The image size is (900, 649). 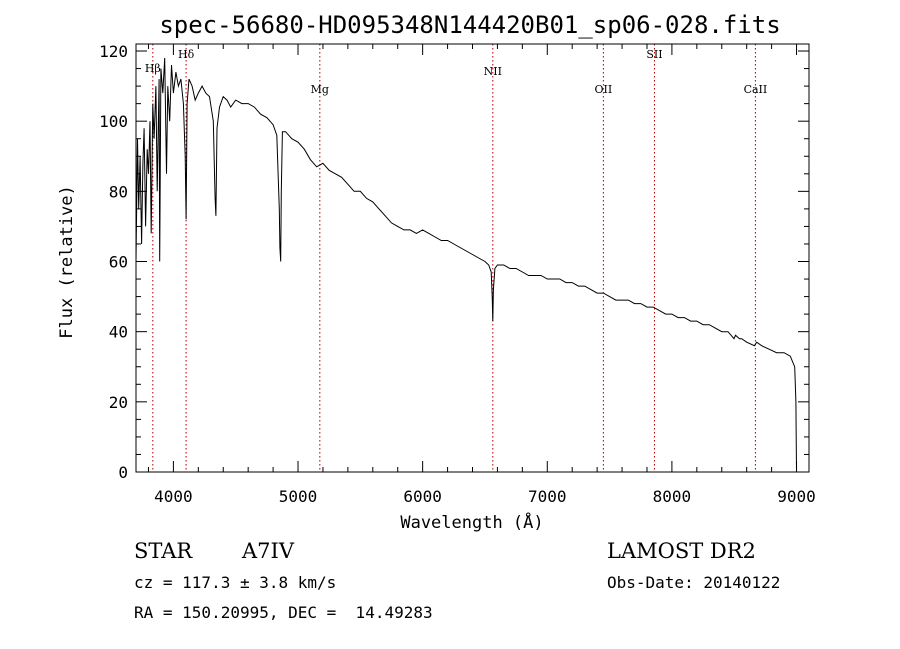 I want to click on spectral-line-label: NII, so click(x=493, y=71).